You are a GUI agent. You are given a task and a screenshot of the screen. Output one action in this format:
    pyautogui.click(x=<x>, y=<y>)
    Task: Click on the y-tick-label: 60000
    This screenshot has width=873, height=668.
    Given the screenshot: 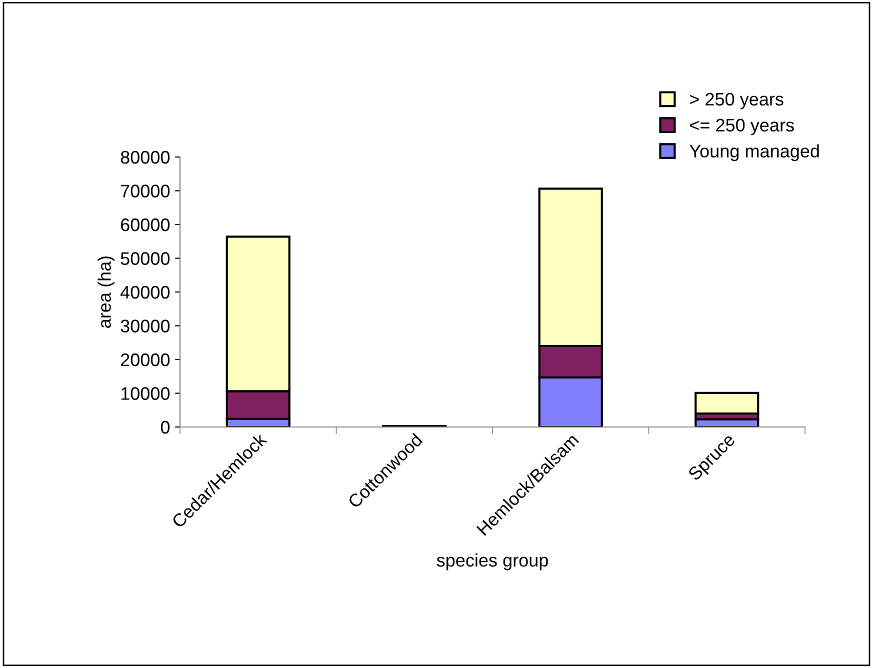 What is the action you would take?
    pyautogui.click(x=145, y=225)
    